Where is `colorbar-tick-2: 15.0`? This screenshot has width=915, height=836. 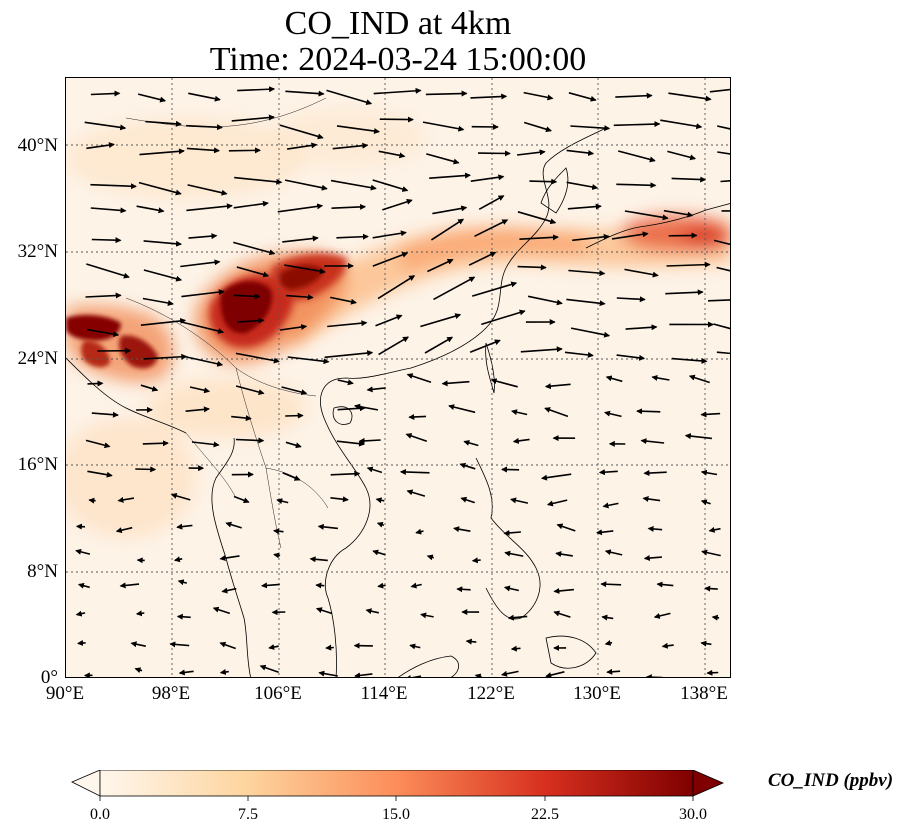
colorbar-tick-2: 15.0 is located at coordinates (396, 814).